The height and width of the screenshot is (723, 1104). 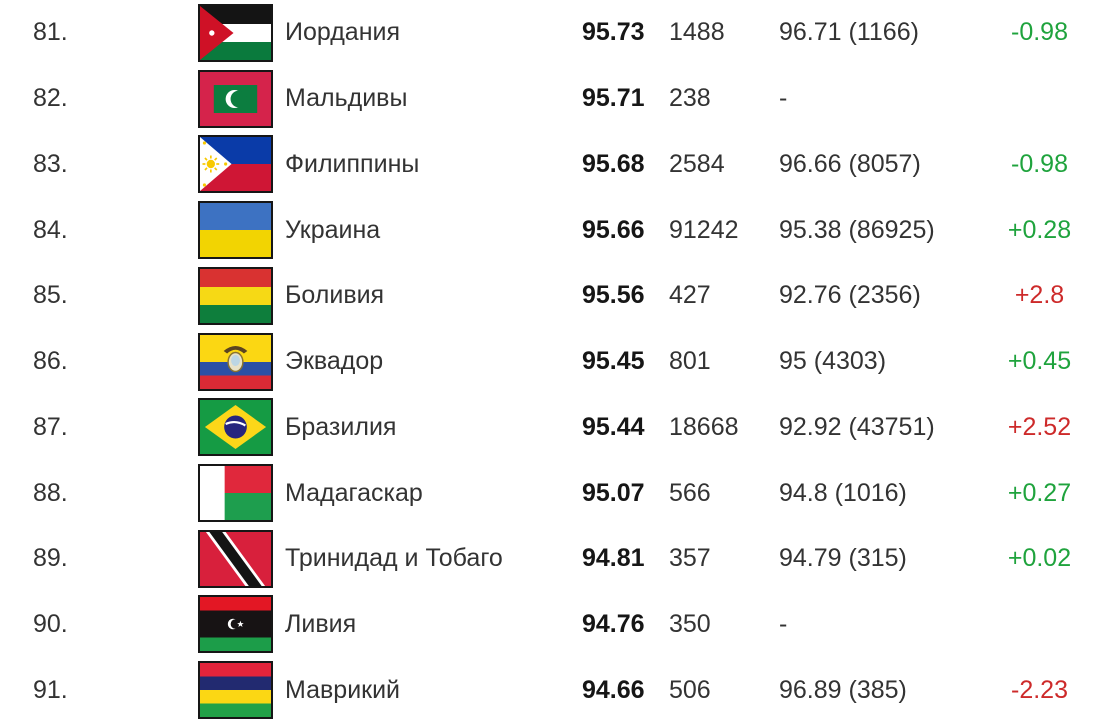 What do you see at coordinates (613, 98) in the screenshot?
I see `score-value: 95.71` at bounding box center [613, 98].